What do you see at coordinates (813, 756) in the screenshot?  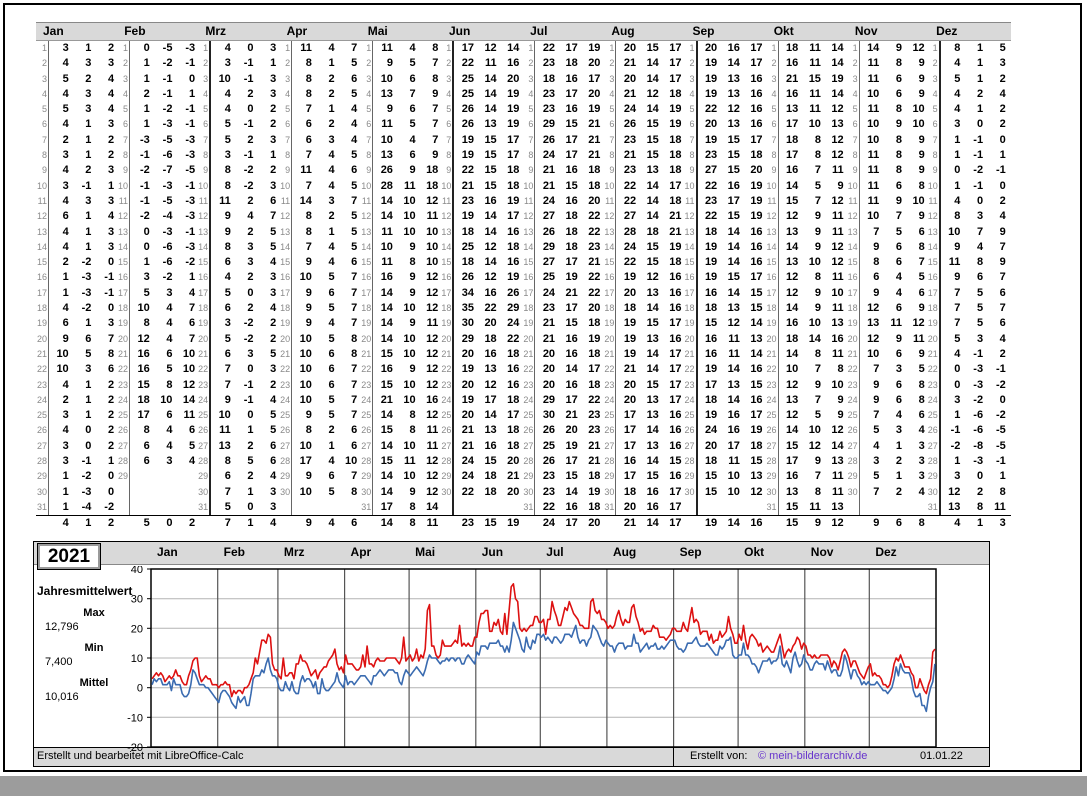 I see `credit-link: © mein-bilderarchiv.de` at bounding box center [813, 756].